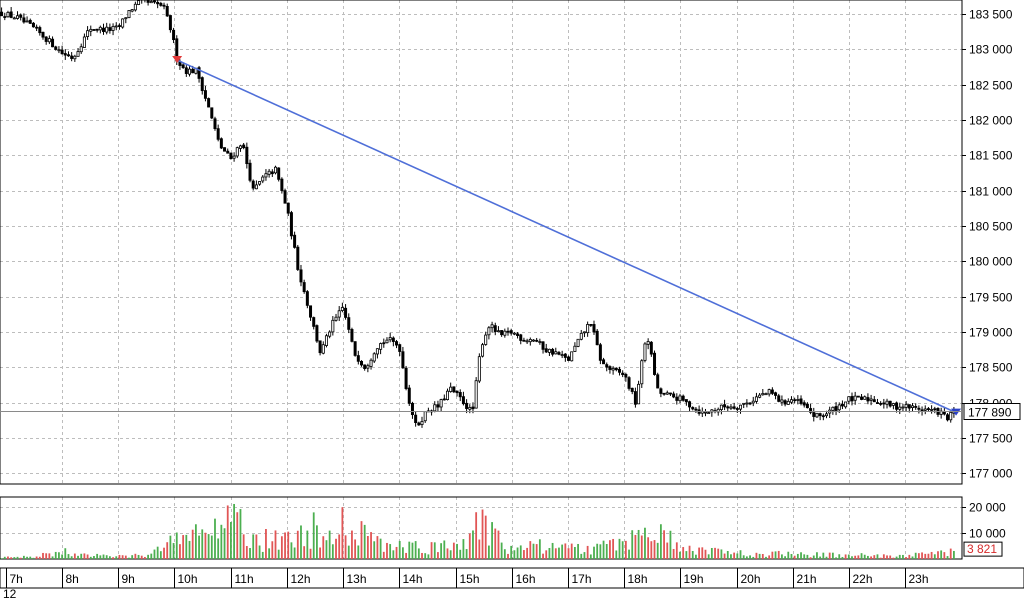 Image resolution: width=1024 pixels, height=601 pixels. Describe the element at coordinates (956, 412) in the screenshot. I see `trendline-end-marker` at that location.